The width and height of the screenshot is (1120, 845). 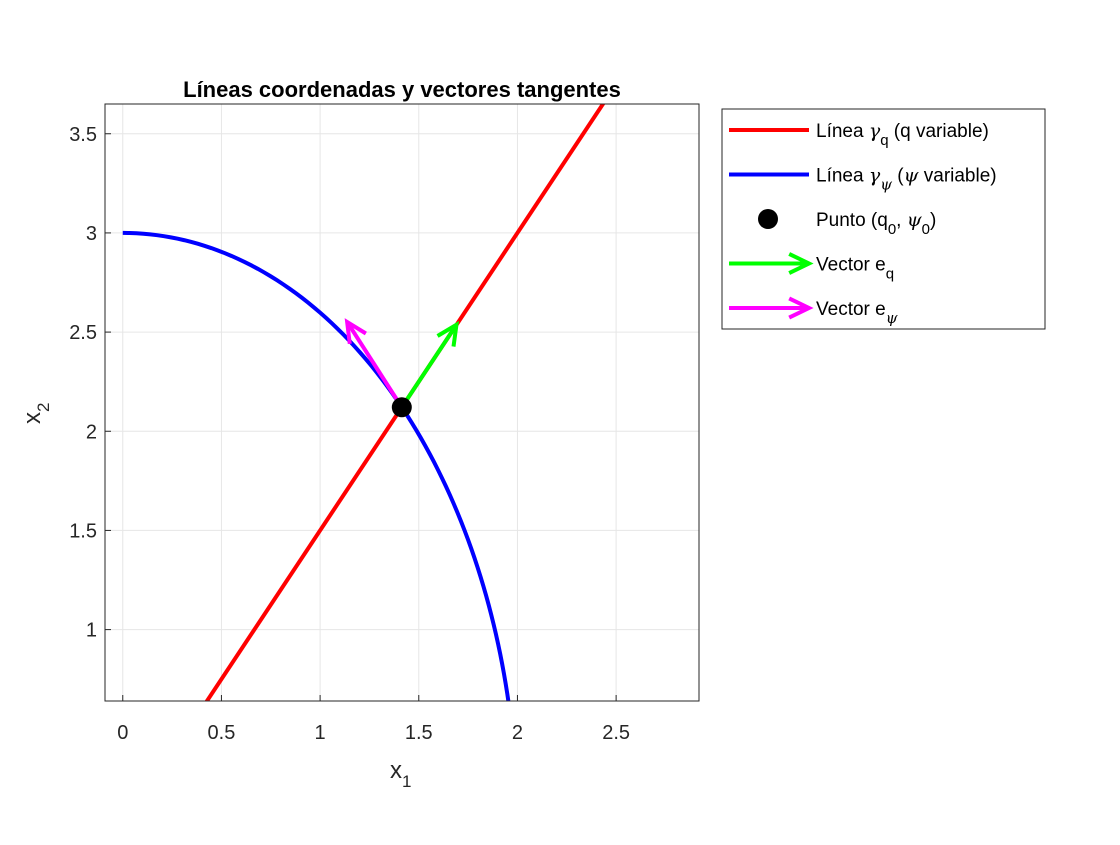 What do you see at coordinates (906, 179) in the screenshot?
I see `legend-label: Línea γψ (ψ variable)` at bounding box center [906, 179].